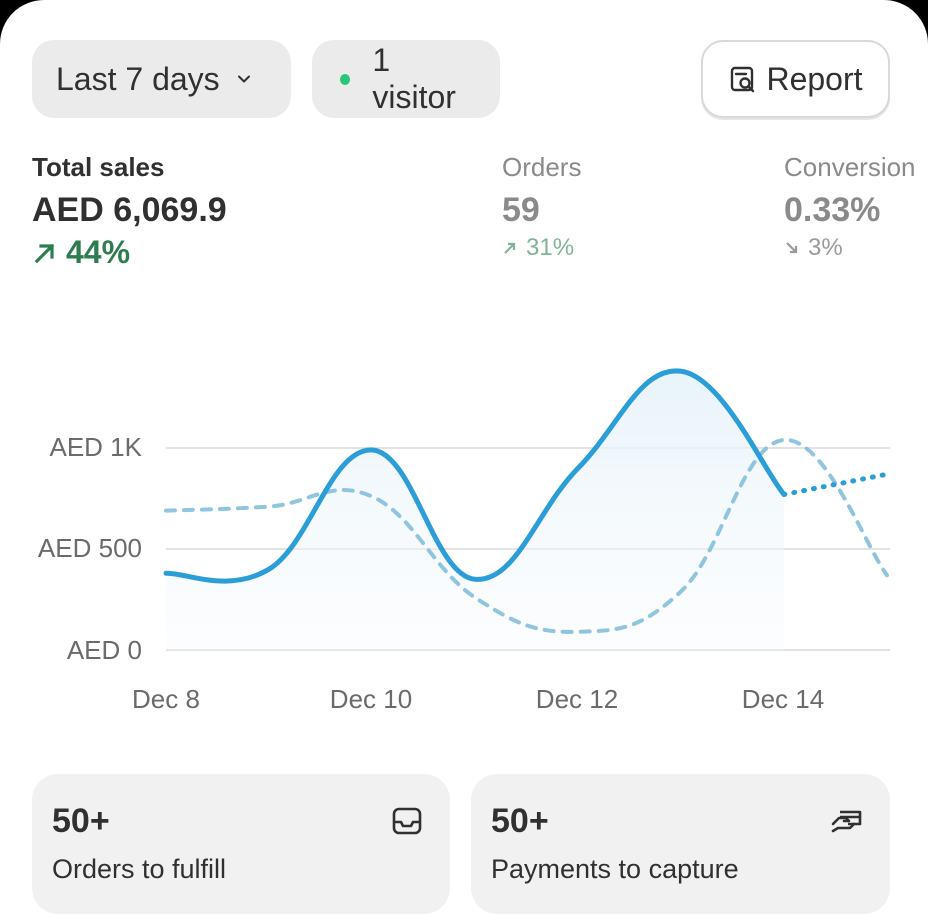 This screenshot has width=928, height=924. What do you see at coordinates (835, 484) in the screenshot?
I see `series-line-current-projection` at bounding box center [835, 484].